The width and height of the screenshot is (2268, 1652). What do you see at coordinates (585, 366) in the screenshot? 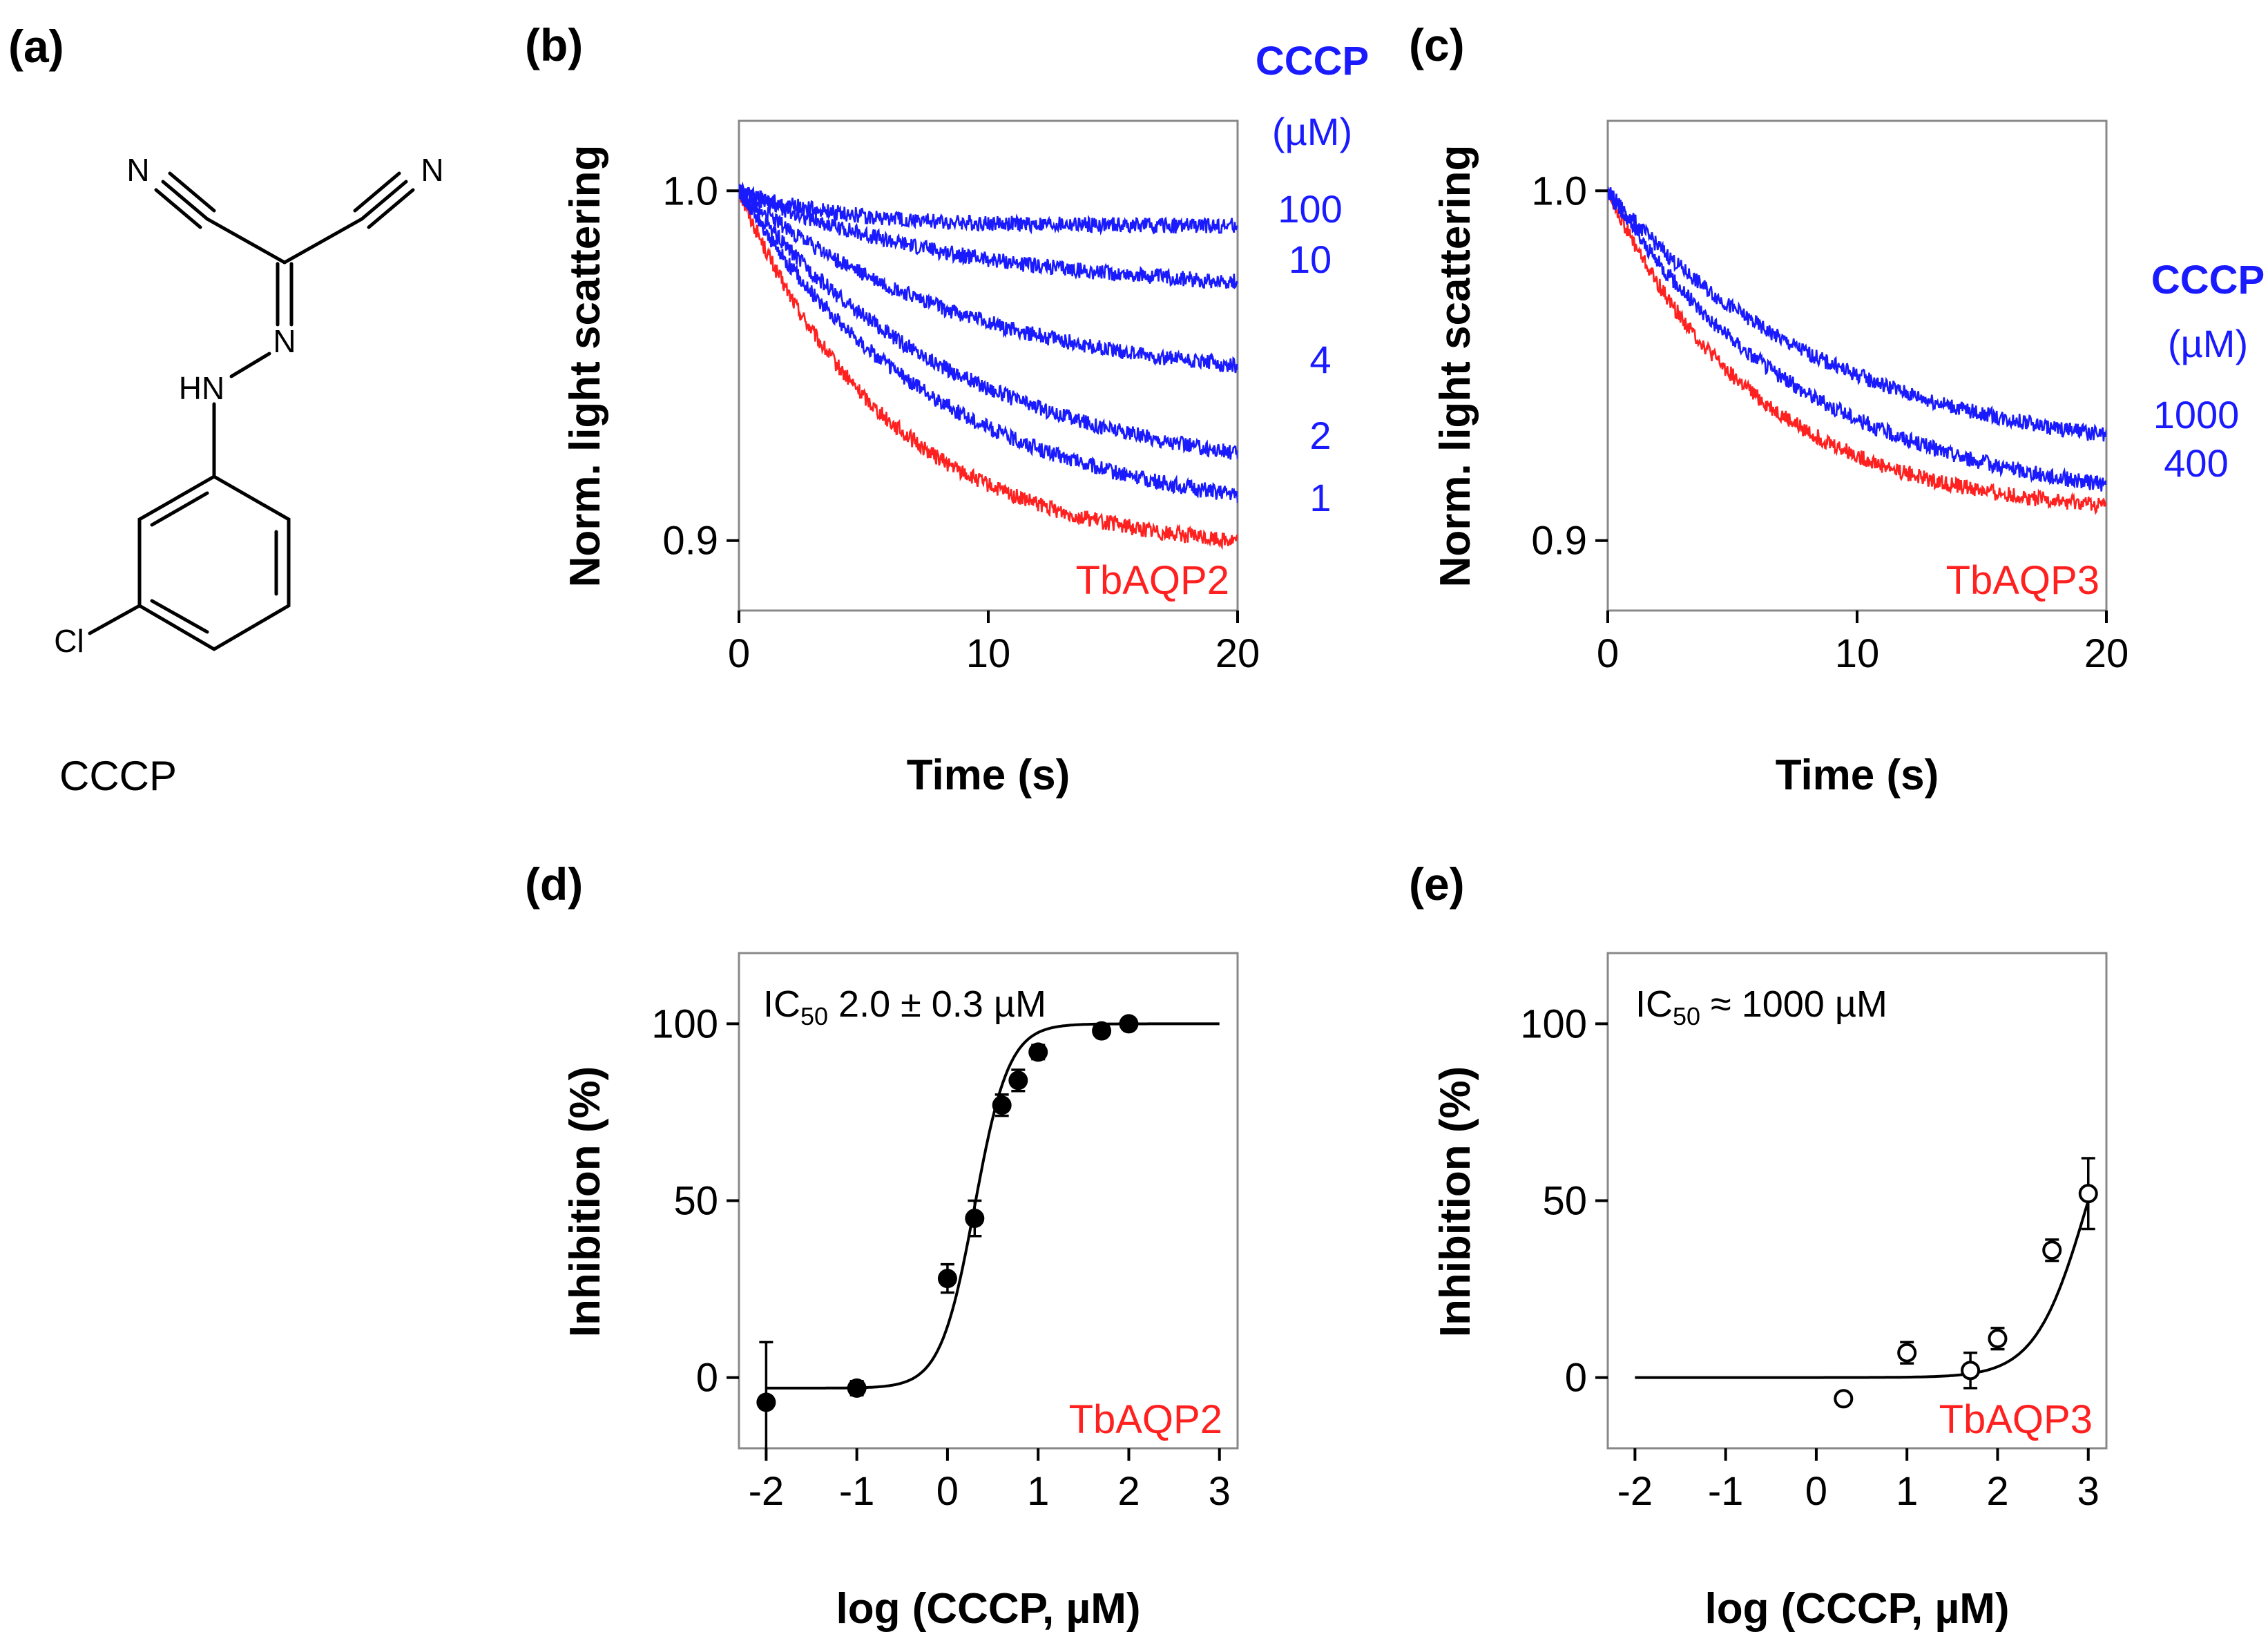
I see `y-axis-label-b: Norm. light scattering` at bounding box center [585, 366].